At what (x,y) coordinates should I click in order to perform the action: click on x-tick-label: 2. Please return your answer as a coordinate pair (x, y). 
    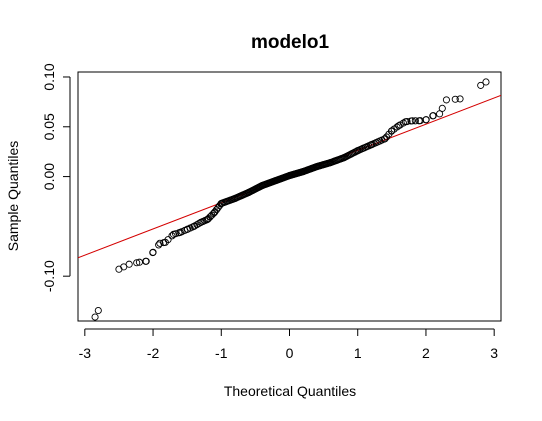
    Looking at the image, I should click on (426, 353).